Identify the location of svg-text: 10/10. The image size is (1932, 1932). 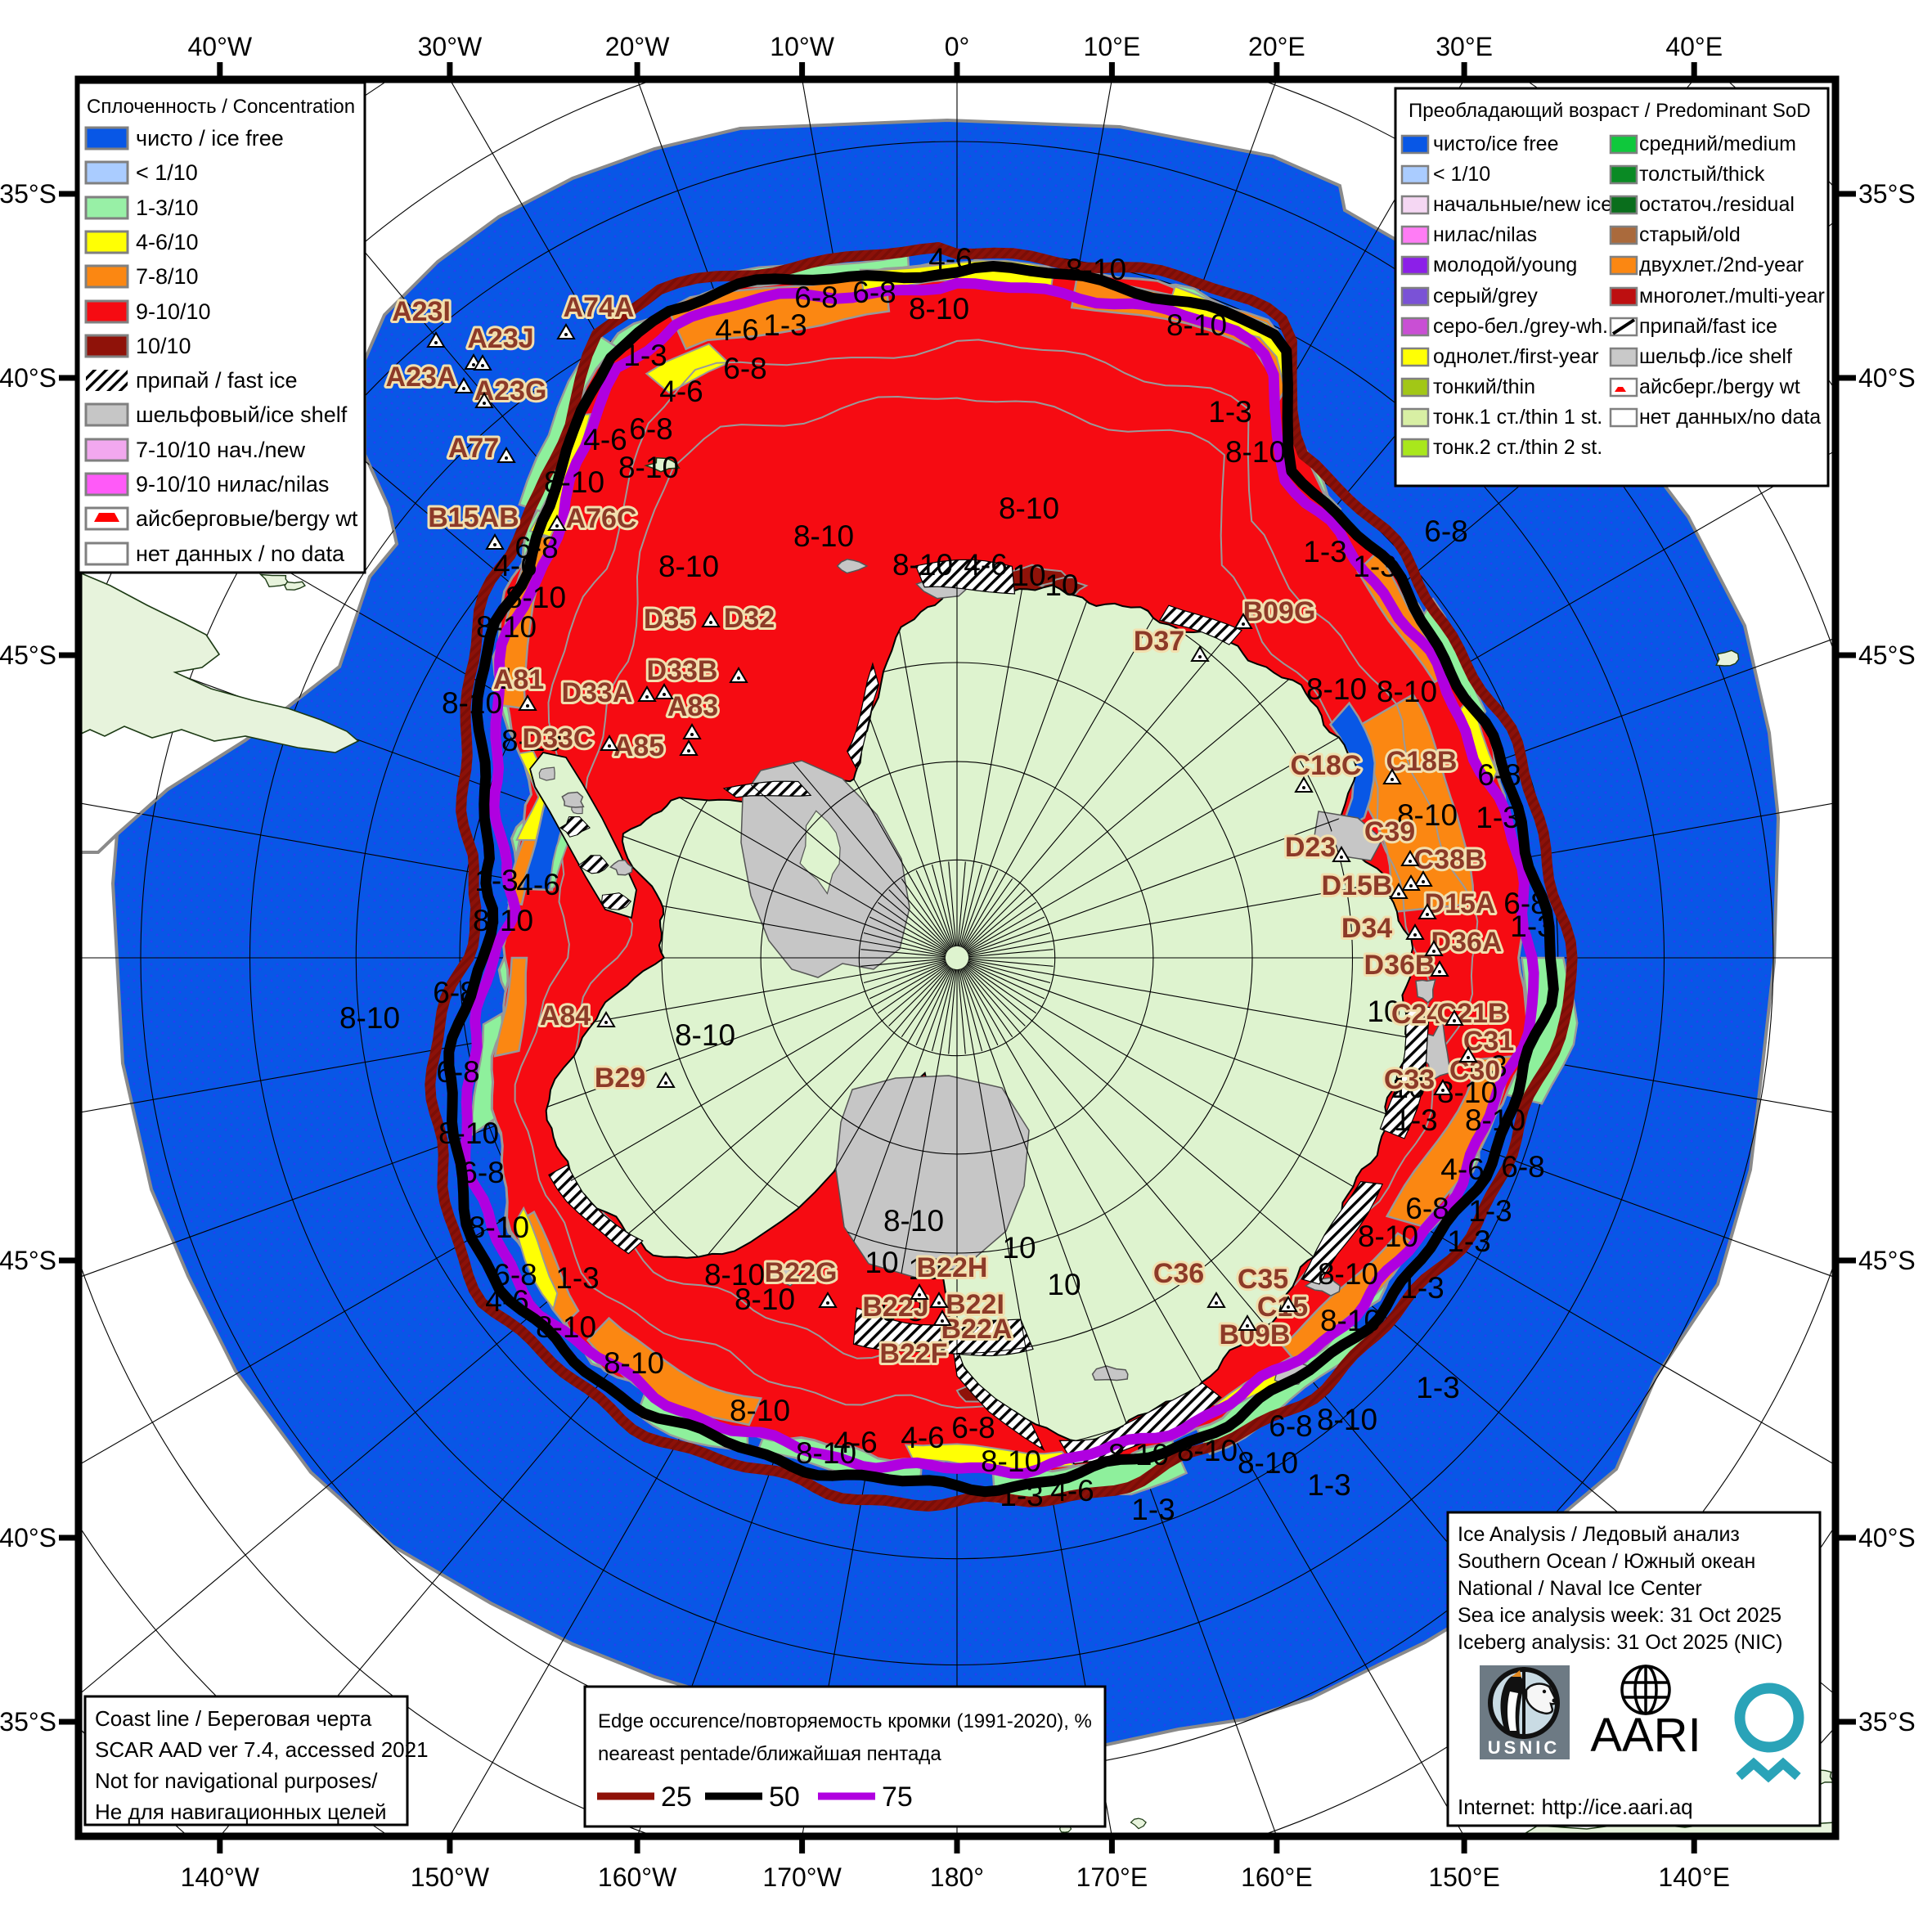
(164, 346).